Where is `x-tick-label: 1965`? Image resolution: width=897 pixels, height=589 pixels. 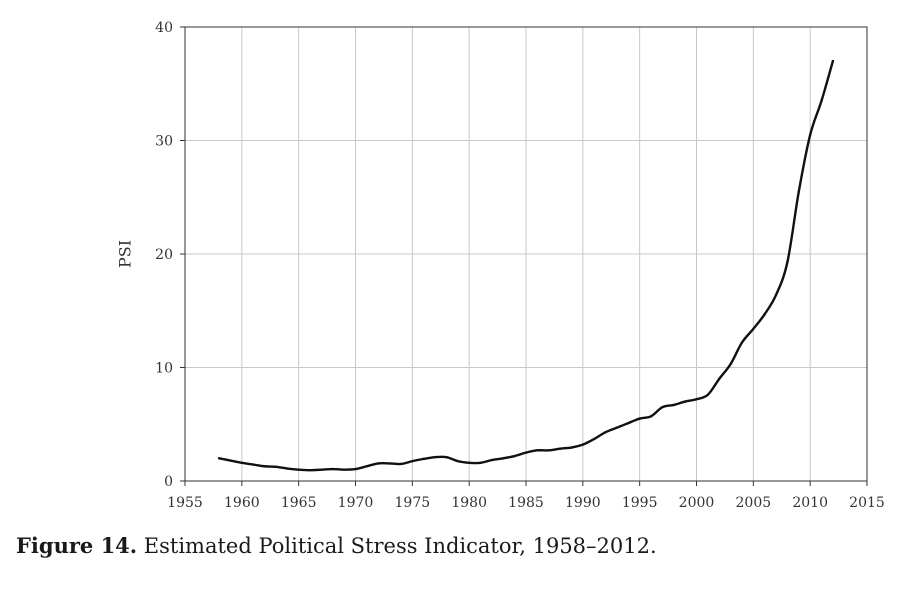
x-tick-label: 1965 is located at coordinates (299, 503).